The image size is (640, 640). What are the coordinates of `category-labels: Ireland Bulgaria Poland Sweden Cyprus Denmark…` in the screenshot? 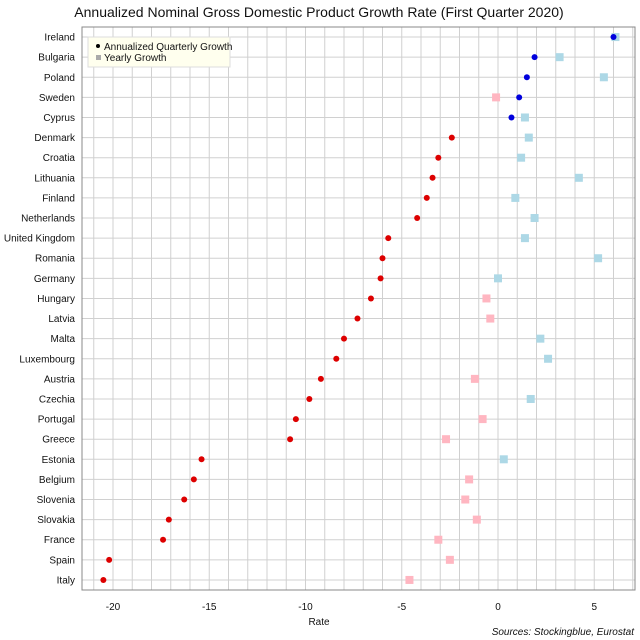 It's located at (40, 310).